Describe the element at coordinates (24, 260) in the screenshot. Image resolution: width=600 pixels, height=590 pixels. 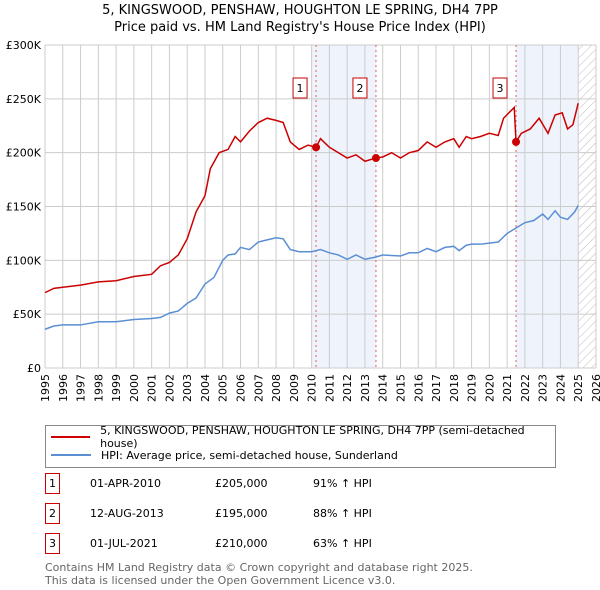
I see `y-tick-label: £100K` at that location.